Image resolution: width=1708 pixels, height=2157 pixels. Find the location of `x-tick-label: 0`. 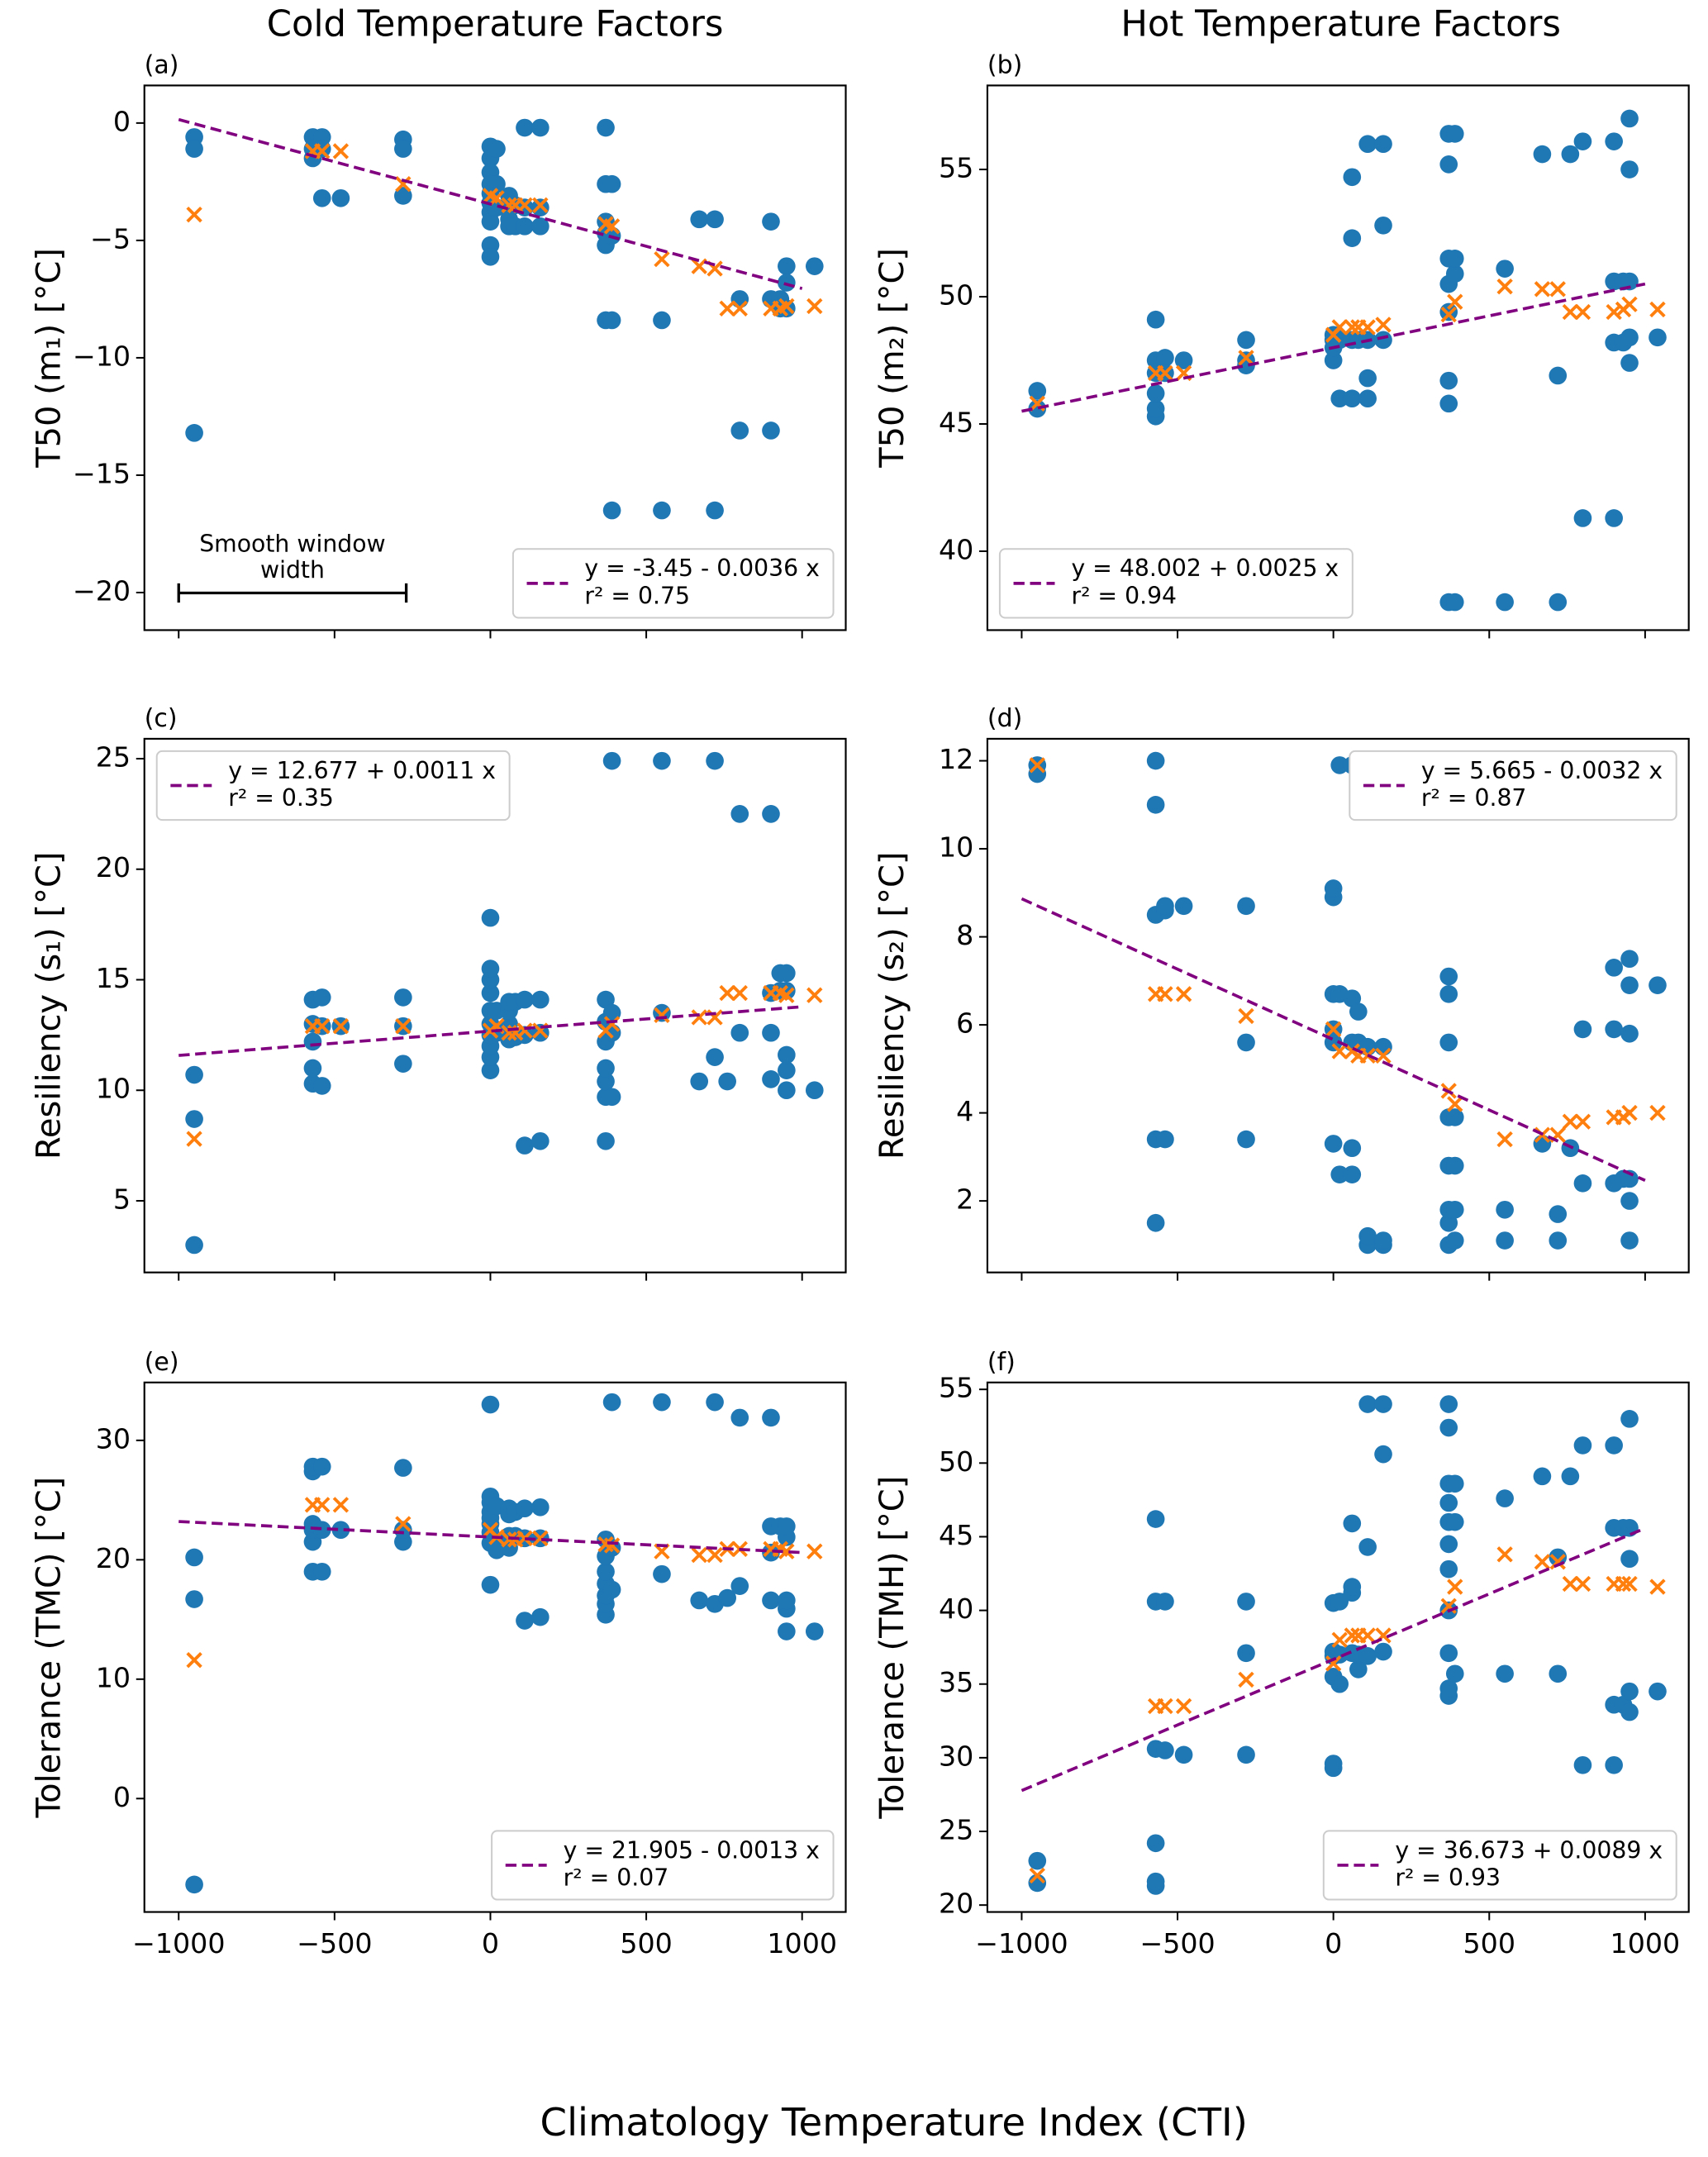

x-tick-label: 0 is located at coordinates (1333, 1943).